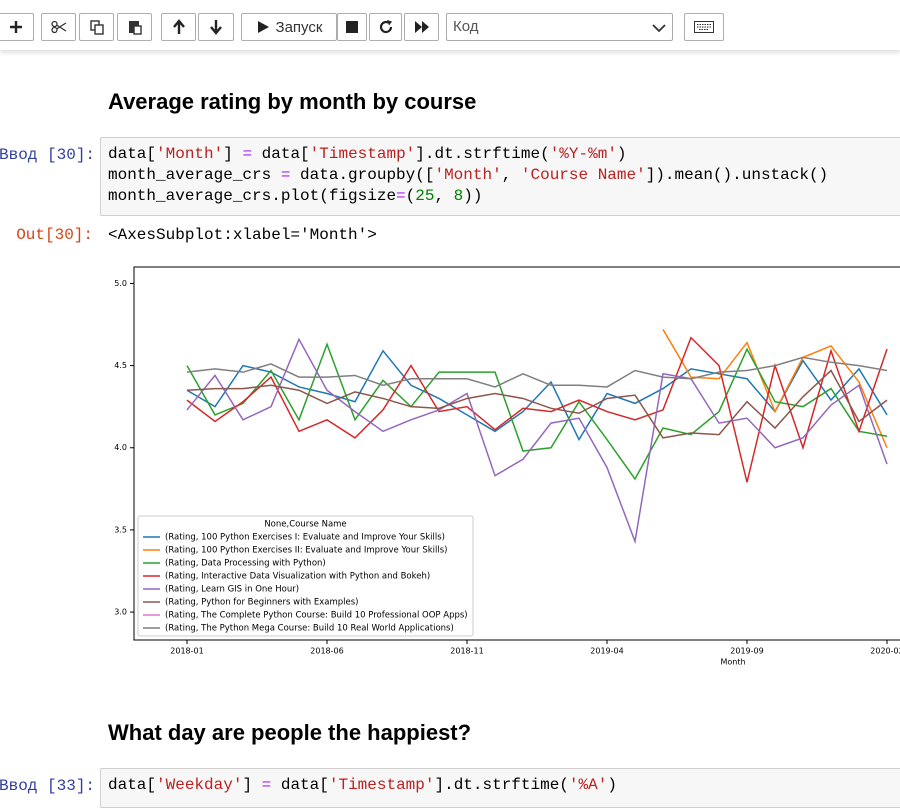 The height and width of the screenshot is (808, 900). Describe the element at coordinates (421, 27) in the screenshot. I see `run-all-button` at that location.